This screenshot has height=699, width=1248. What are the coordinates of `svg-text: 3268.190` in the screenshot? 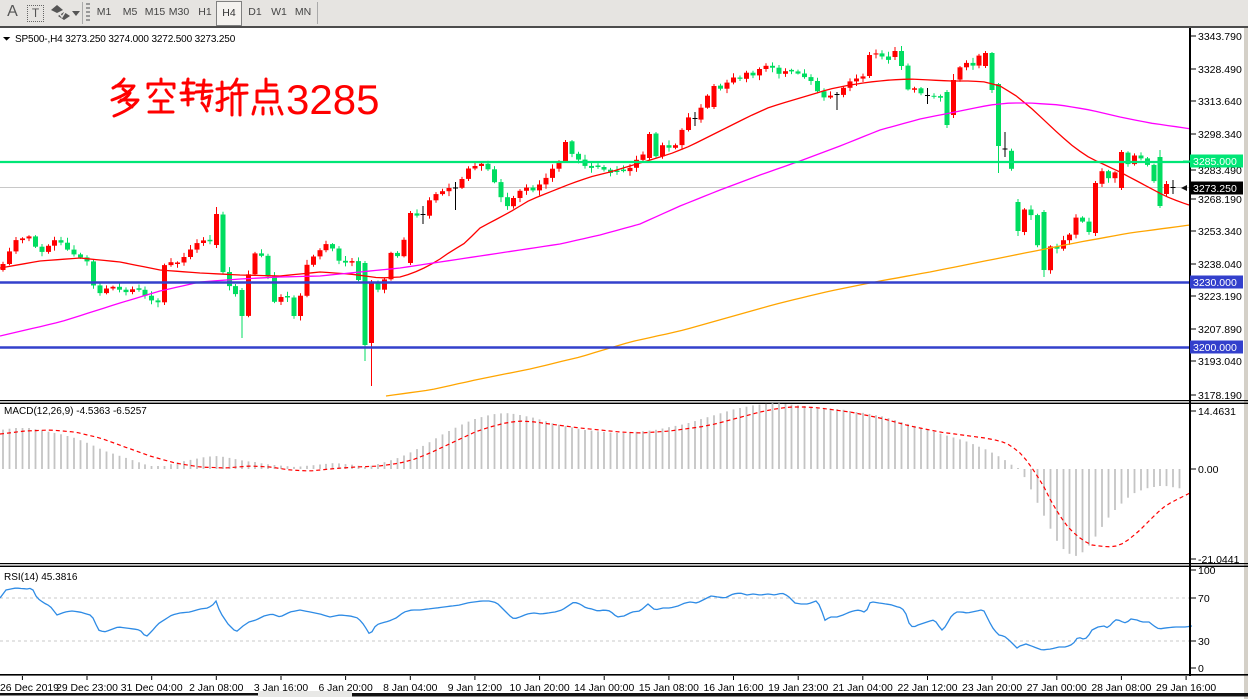 It's located at (1220, 200).